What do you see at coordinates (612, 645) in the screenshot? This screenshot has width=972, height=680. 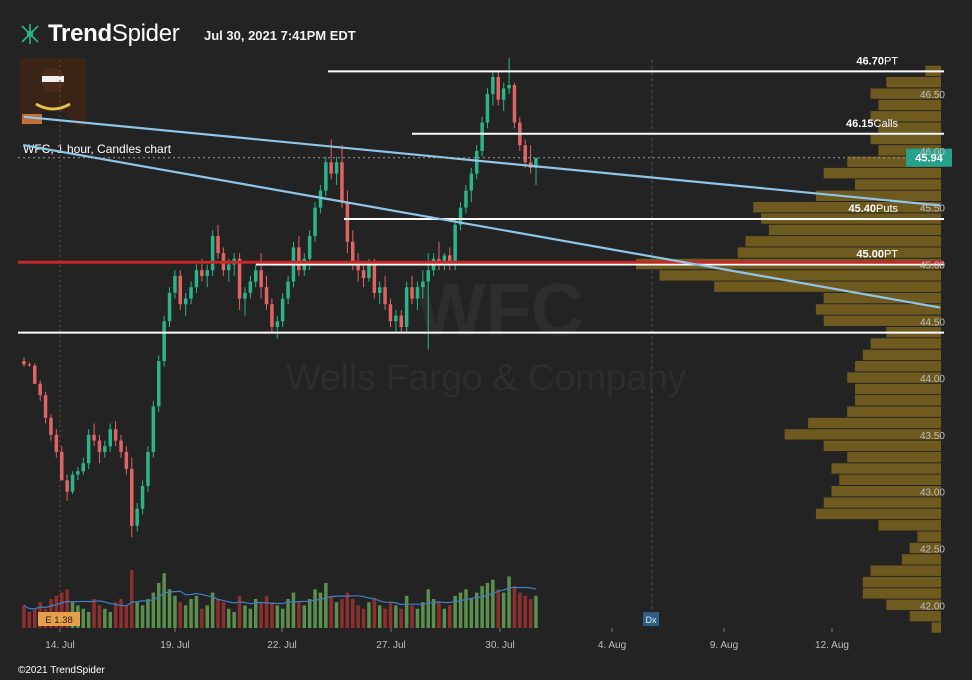 I see `x-tick-label: 4. Aug` at bounding box center [612, 645].